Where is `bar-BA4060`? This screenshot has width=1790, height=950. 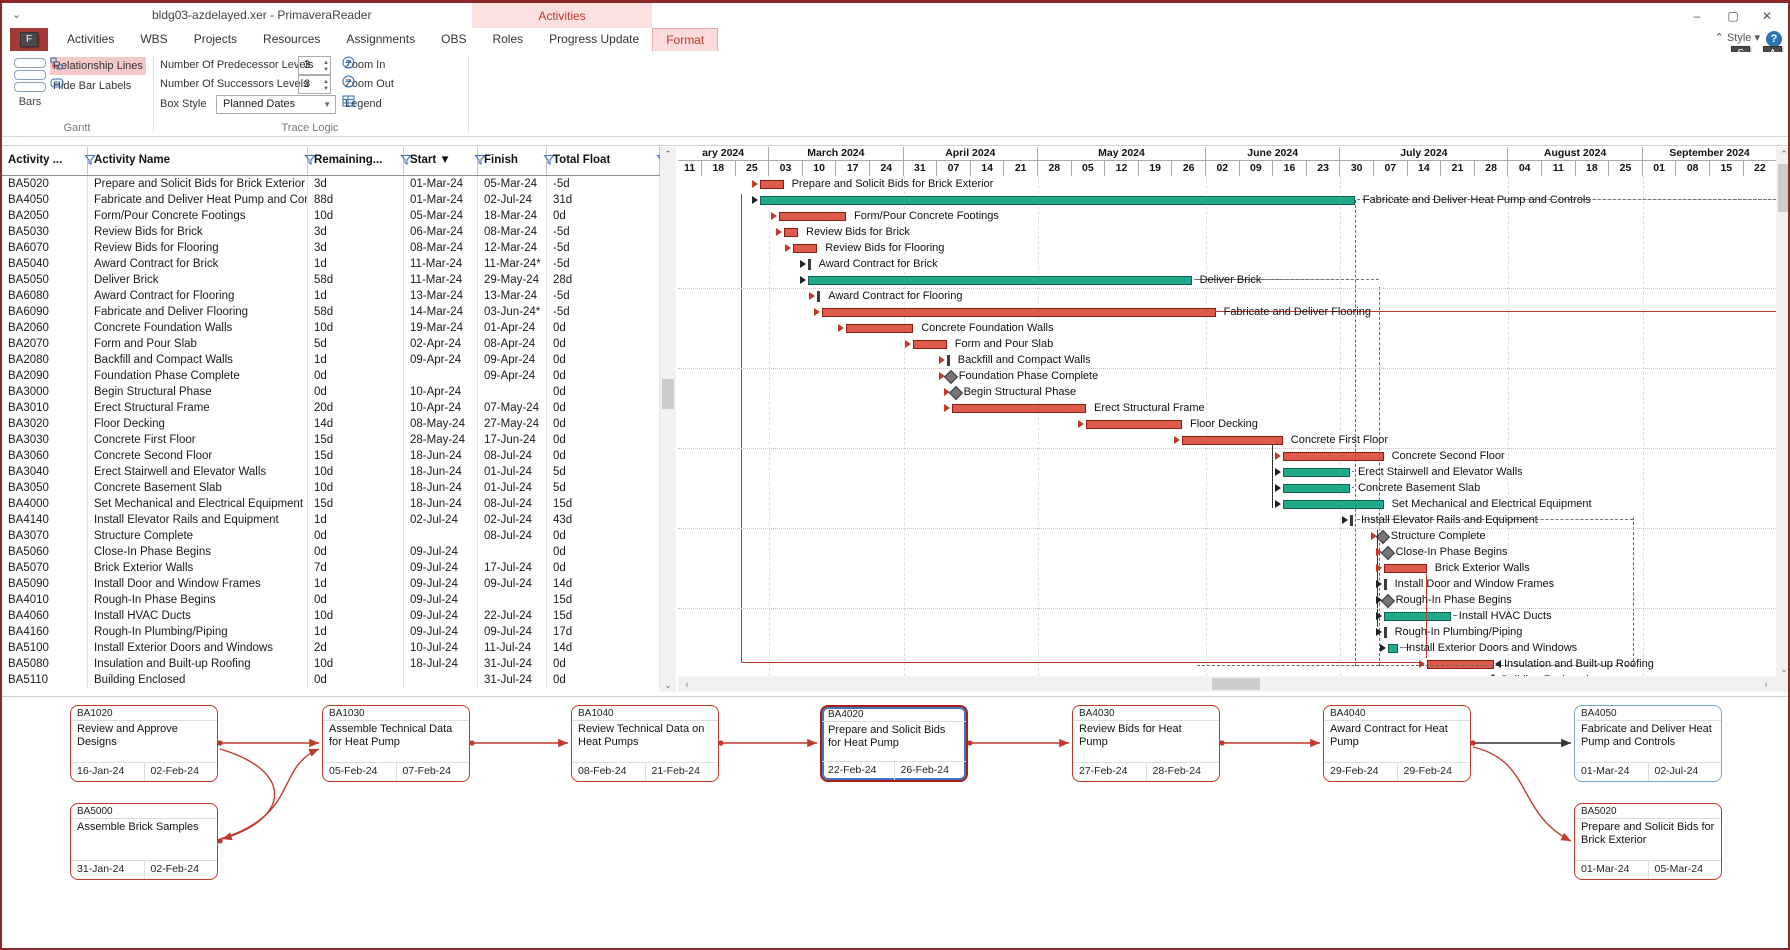
bar-BA4060 is located at coordinates (1417, 616).